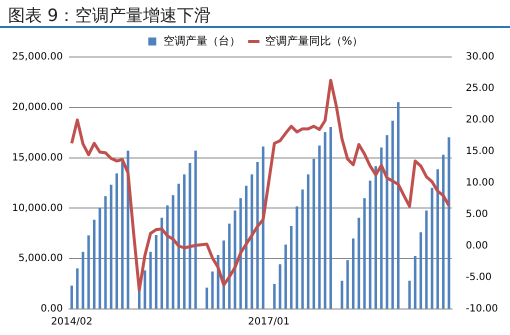 The height and width of the screenshot is (335, 510). I want to click on y-tick-label: 0.00, so click(51, 309).